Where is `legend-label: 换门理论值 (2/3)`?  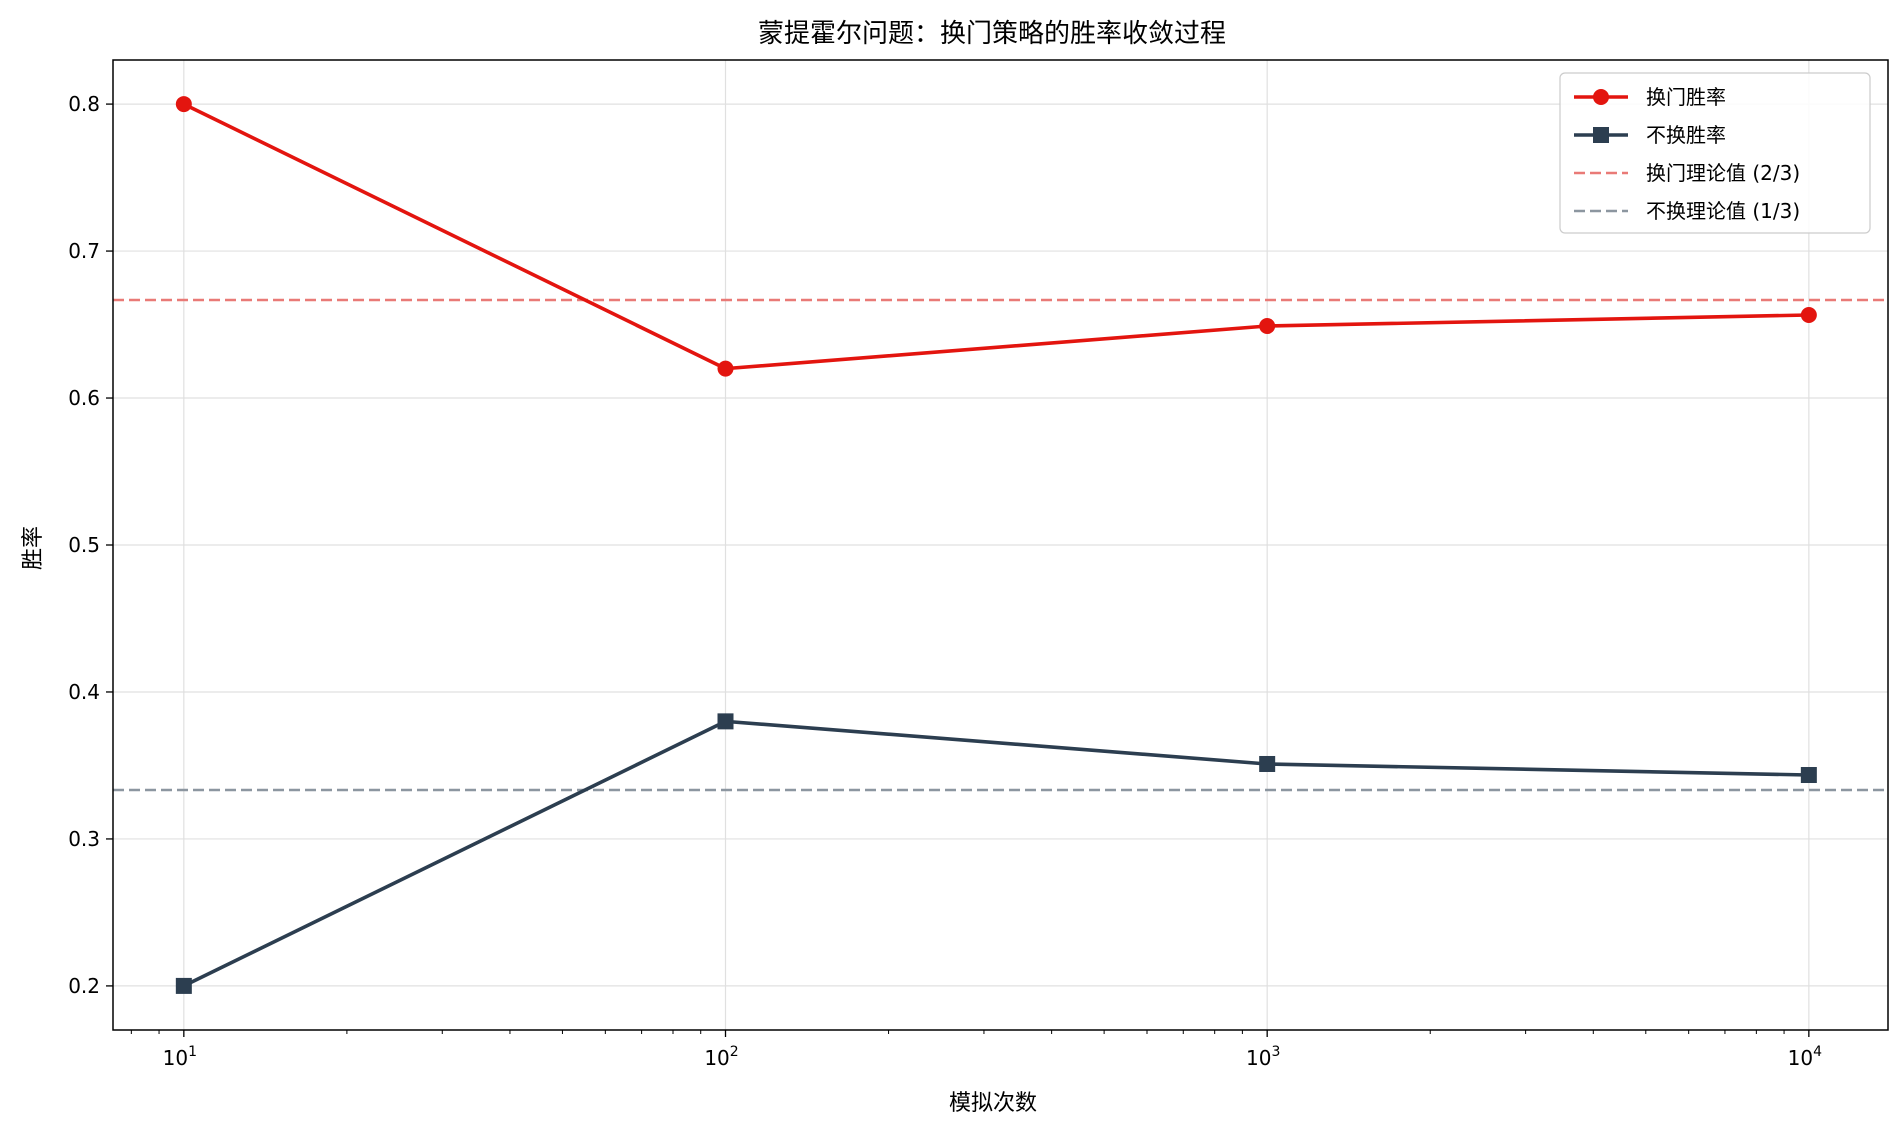 legend-label: 换门理论值 (2/3) is located at coordinates (1723, 173).